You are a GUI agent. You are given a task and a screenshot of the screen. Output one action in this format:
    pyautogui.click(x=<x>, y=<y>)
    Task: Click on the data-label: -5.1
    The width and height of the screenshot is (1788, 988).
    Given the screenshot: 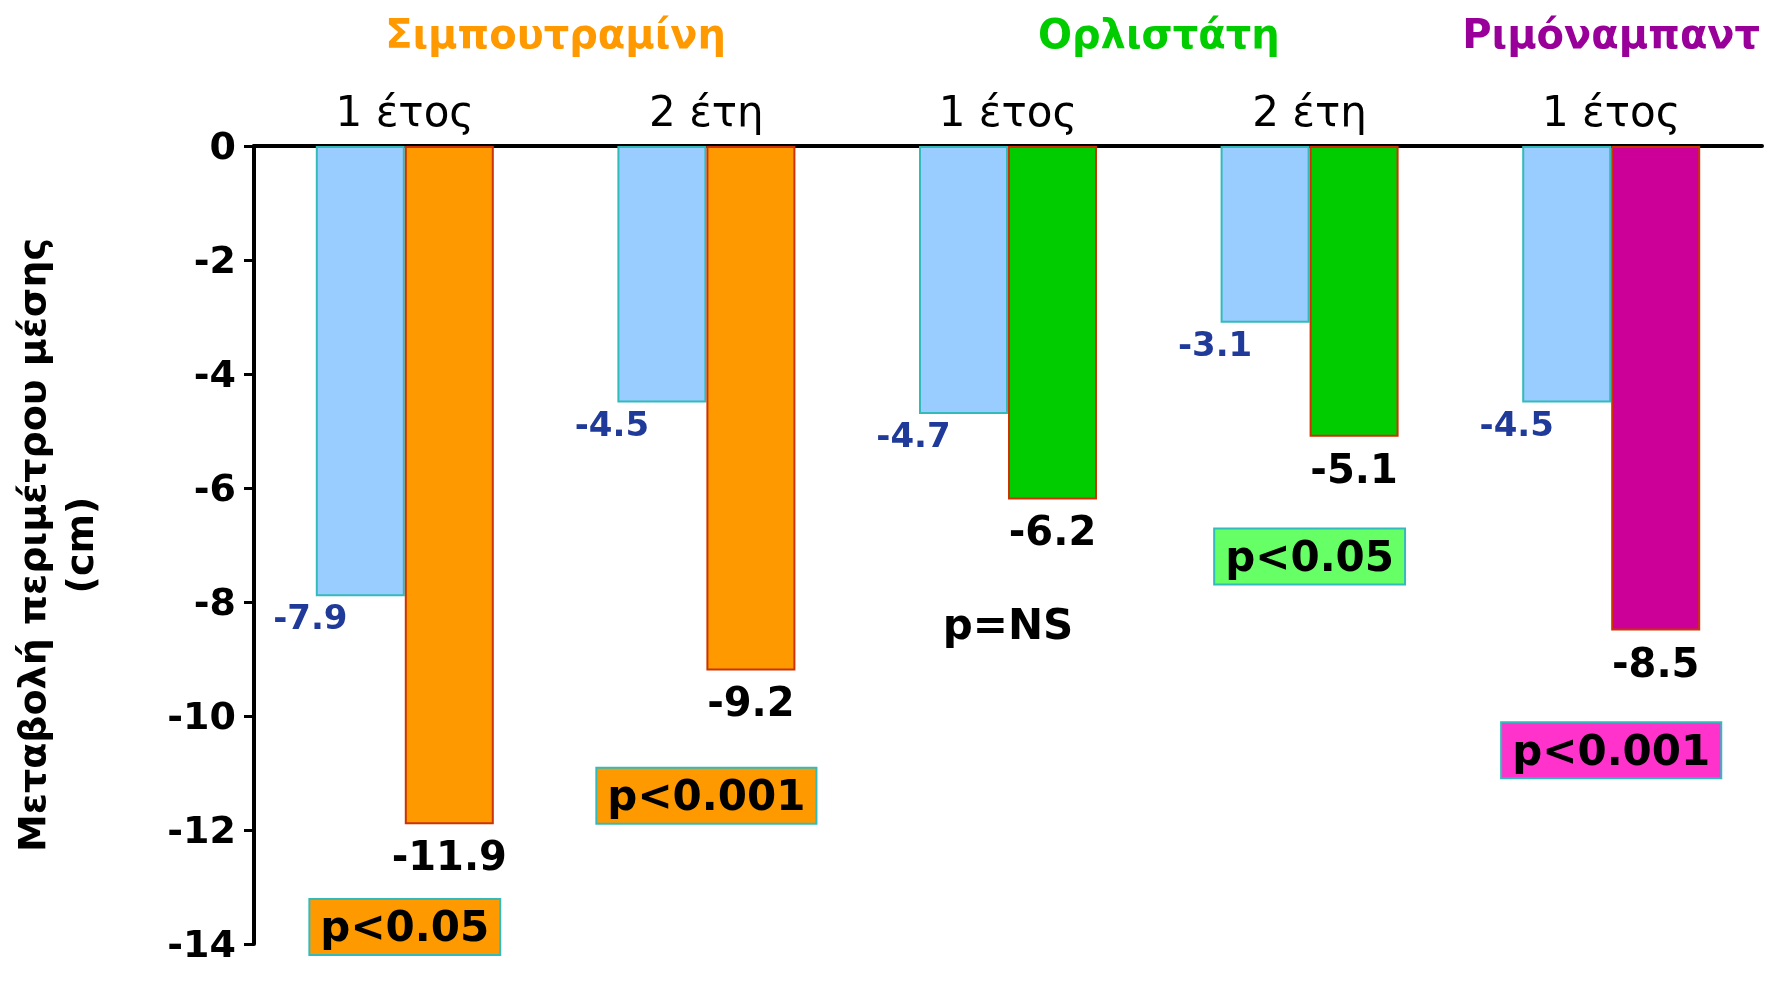 What is the action you would take?
    pyautogui.click(x=1354, y=468)
    